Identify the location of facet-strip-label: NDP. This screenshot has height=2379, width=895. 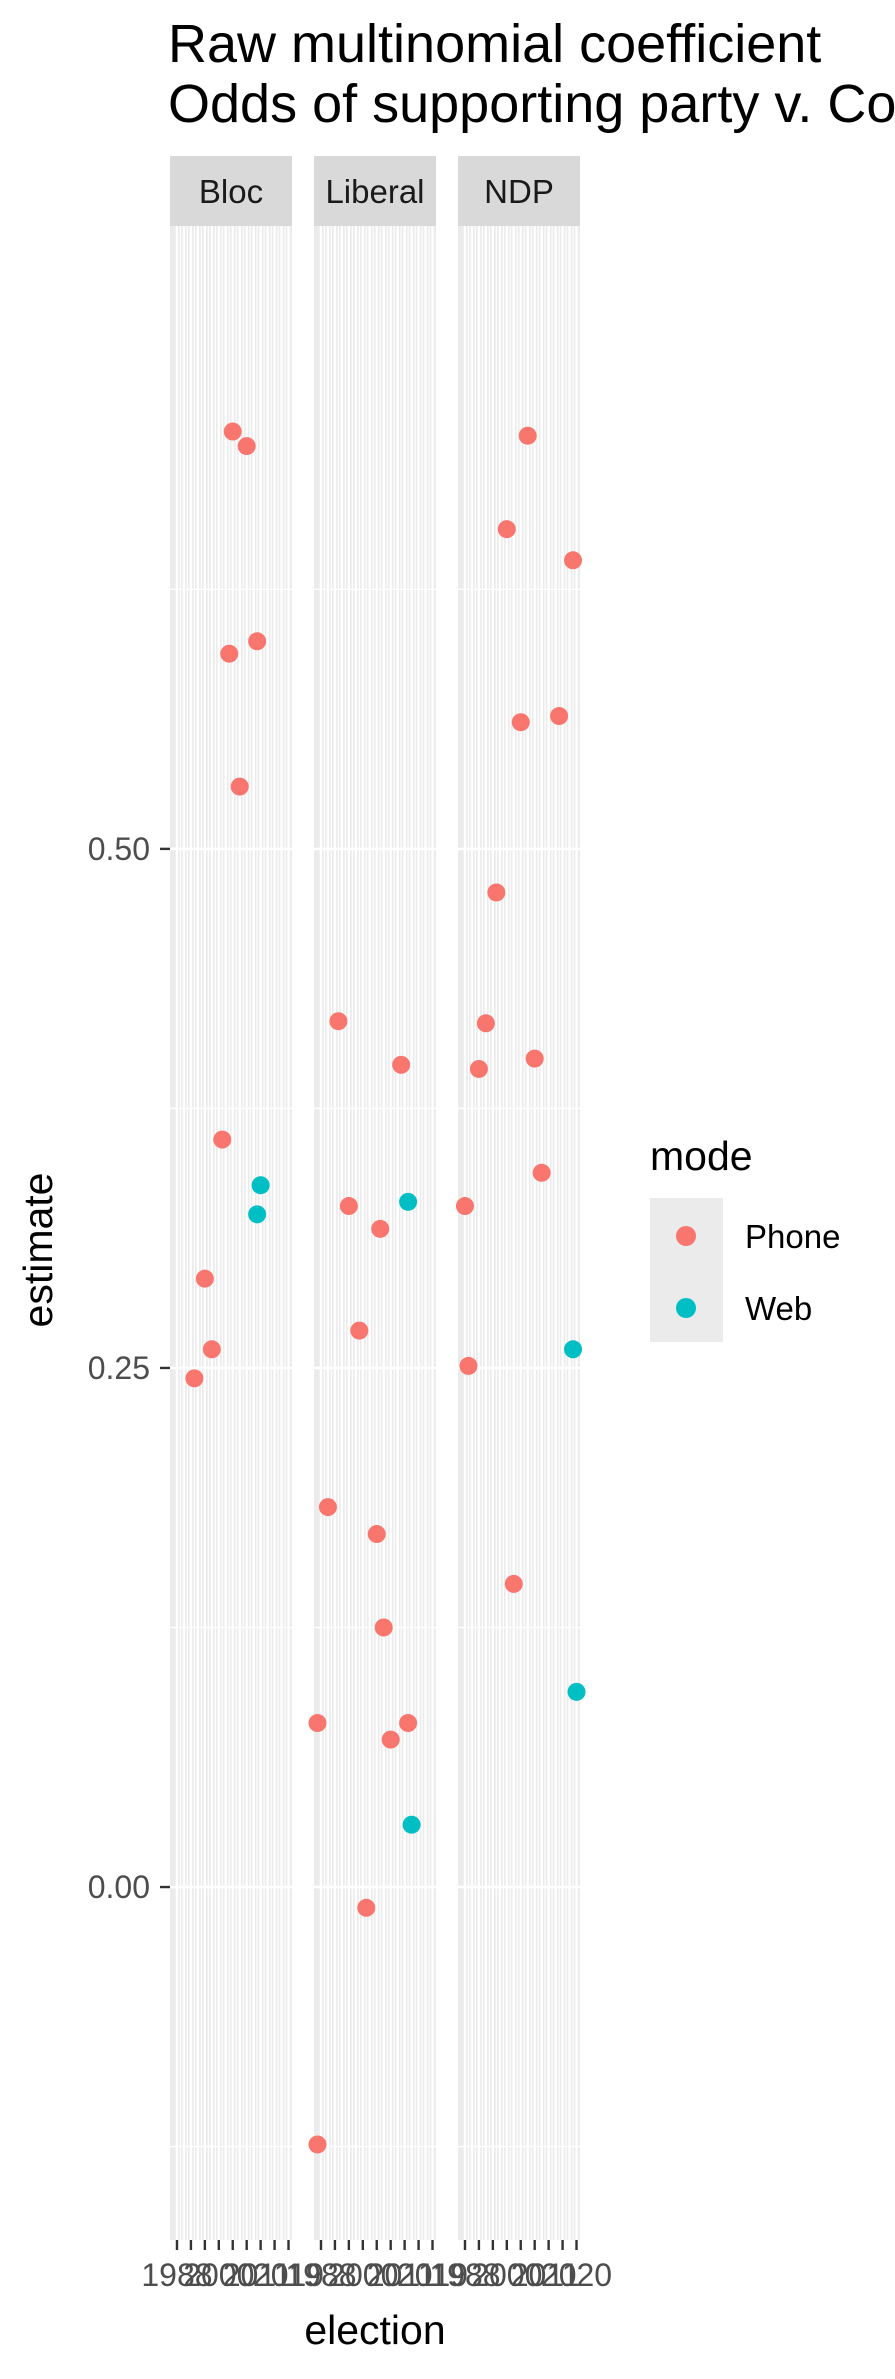
(519, 191).